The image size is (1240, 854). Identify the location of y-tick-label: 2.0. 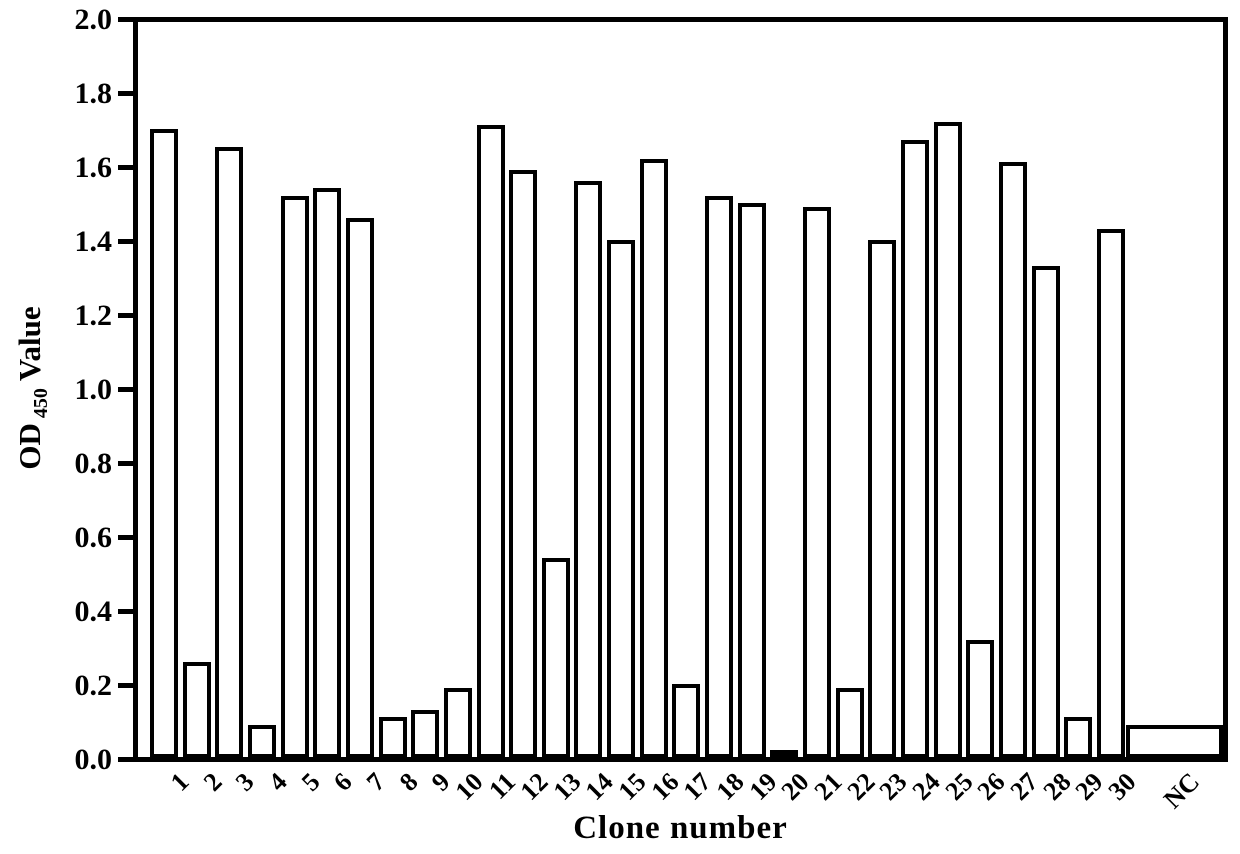
(93, 19).